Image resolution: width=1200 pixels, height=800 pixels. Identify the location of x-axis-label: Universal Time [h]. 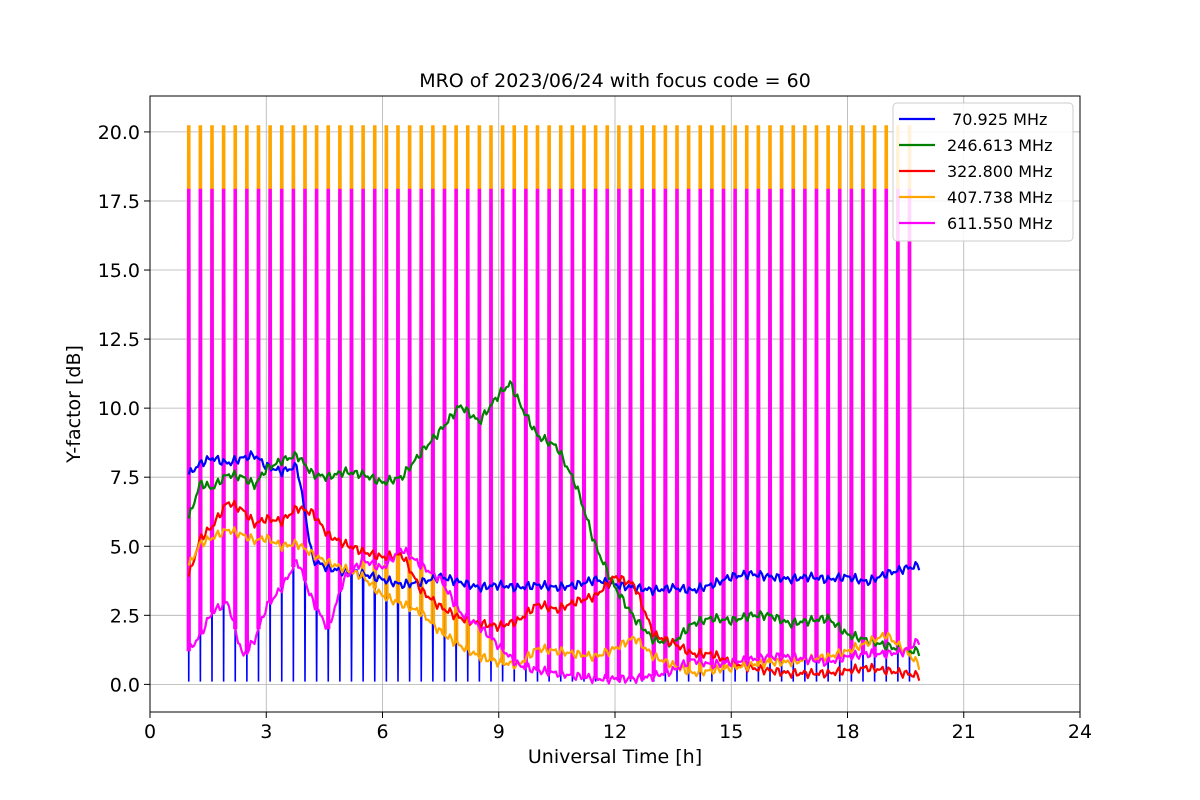
(615, 757).